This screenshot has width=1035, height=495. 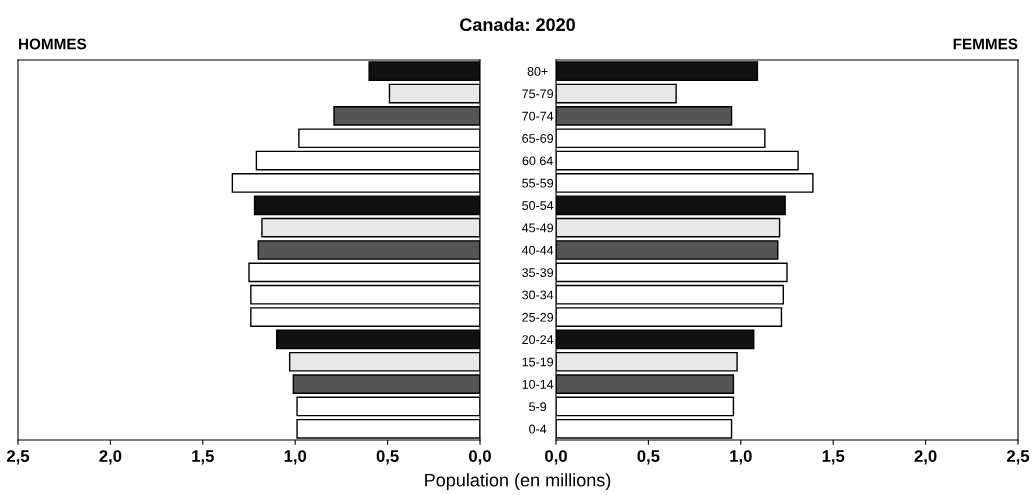 I want to click on y-tick-label: 60 64, so click(x=537, y=161).